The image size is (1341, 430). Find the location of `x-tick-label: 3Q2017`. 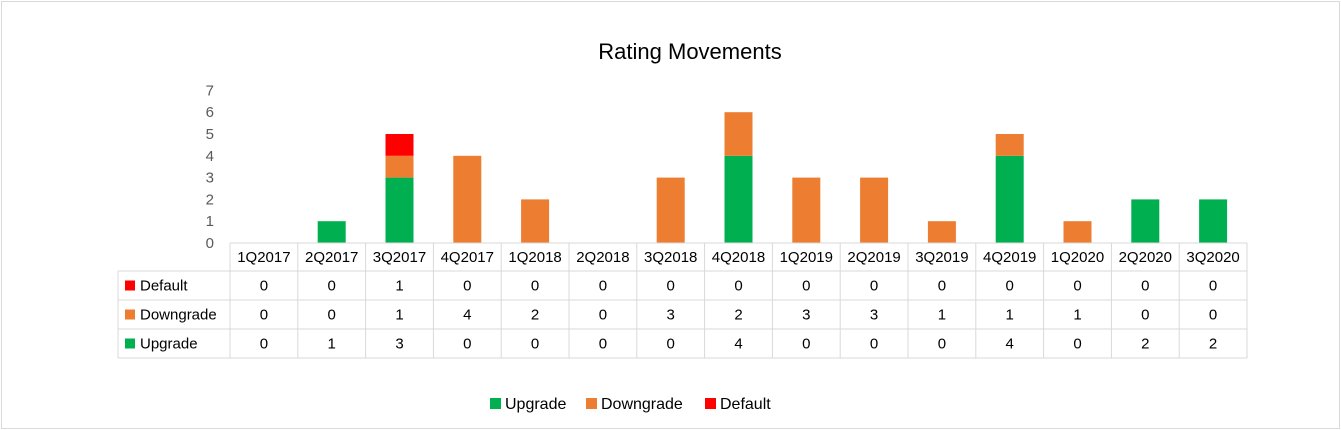

x-tick-label: 3Q2017 is located at coordinates (399, 257).